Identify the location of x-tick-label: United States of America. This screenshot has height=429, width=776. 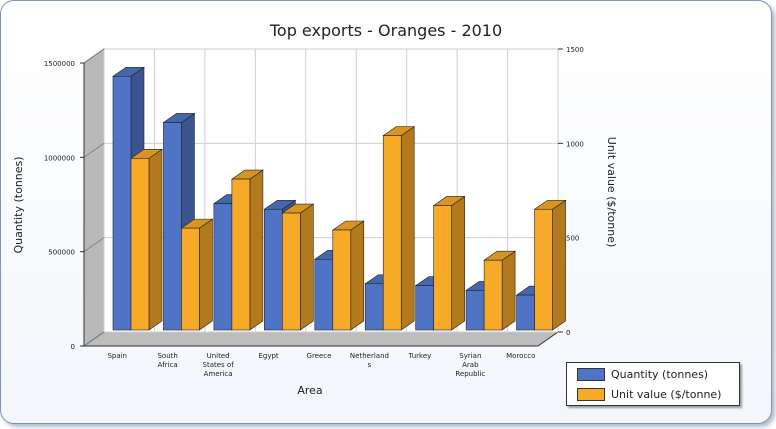
(219, 365).